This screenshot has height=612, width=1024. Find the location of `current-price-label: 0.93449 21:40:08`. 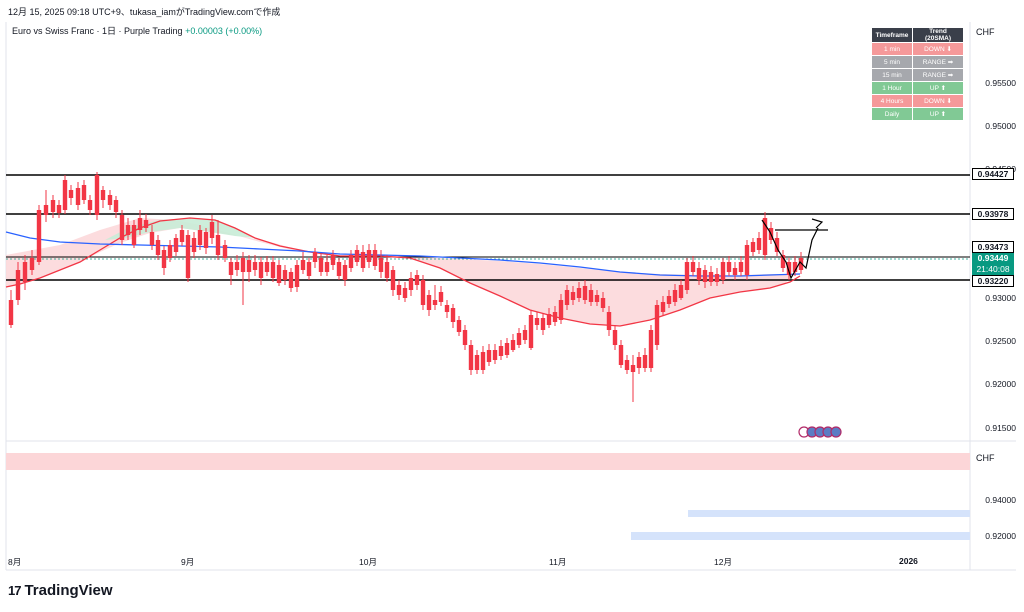

current-price-label: 0.93449 21:40:08 is located at coordinates (993, 265).